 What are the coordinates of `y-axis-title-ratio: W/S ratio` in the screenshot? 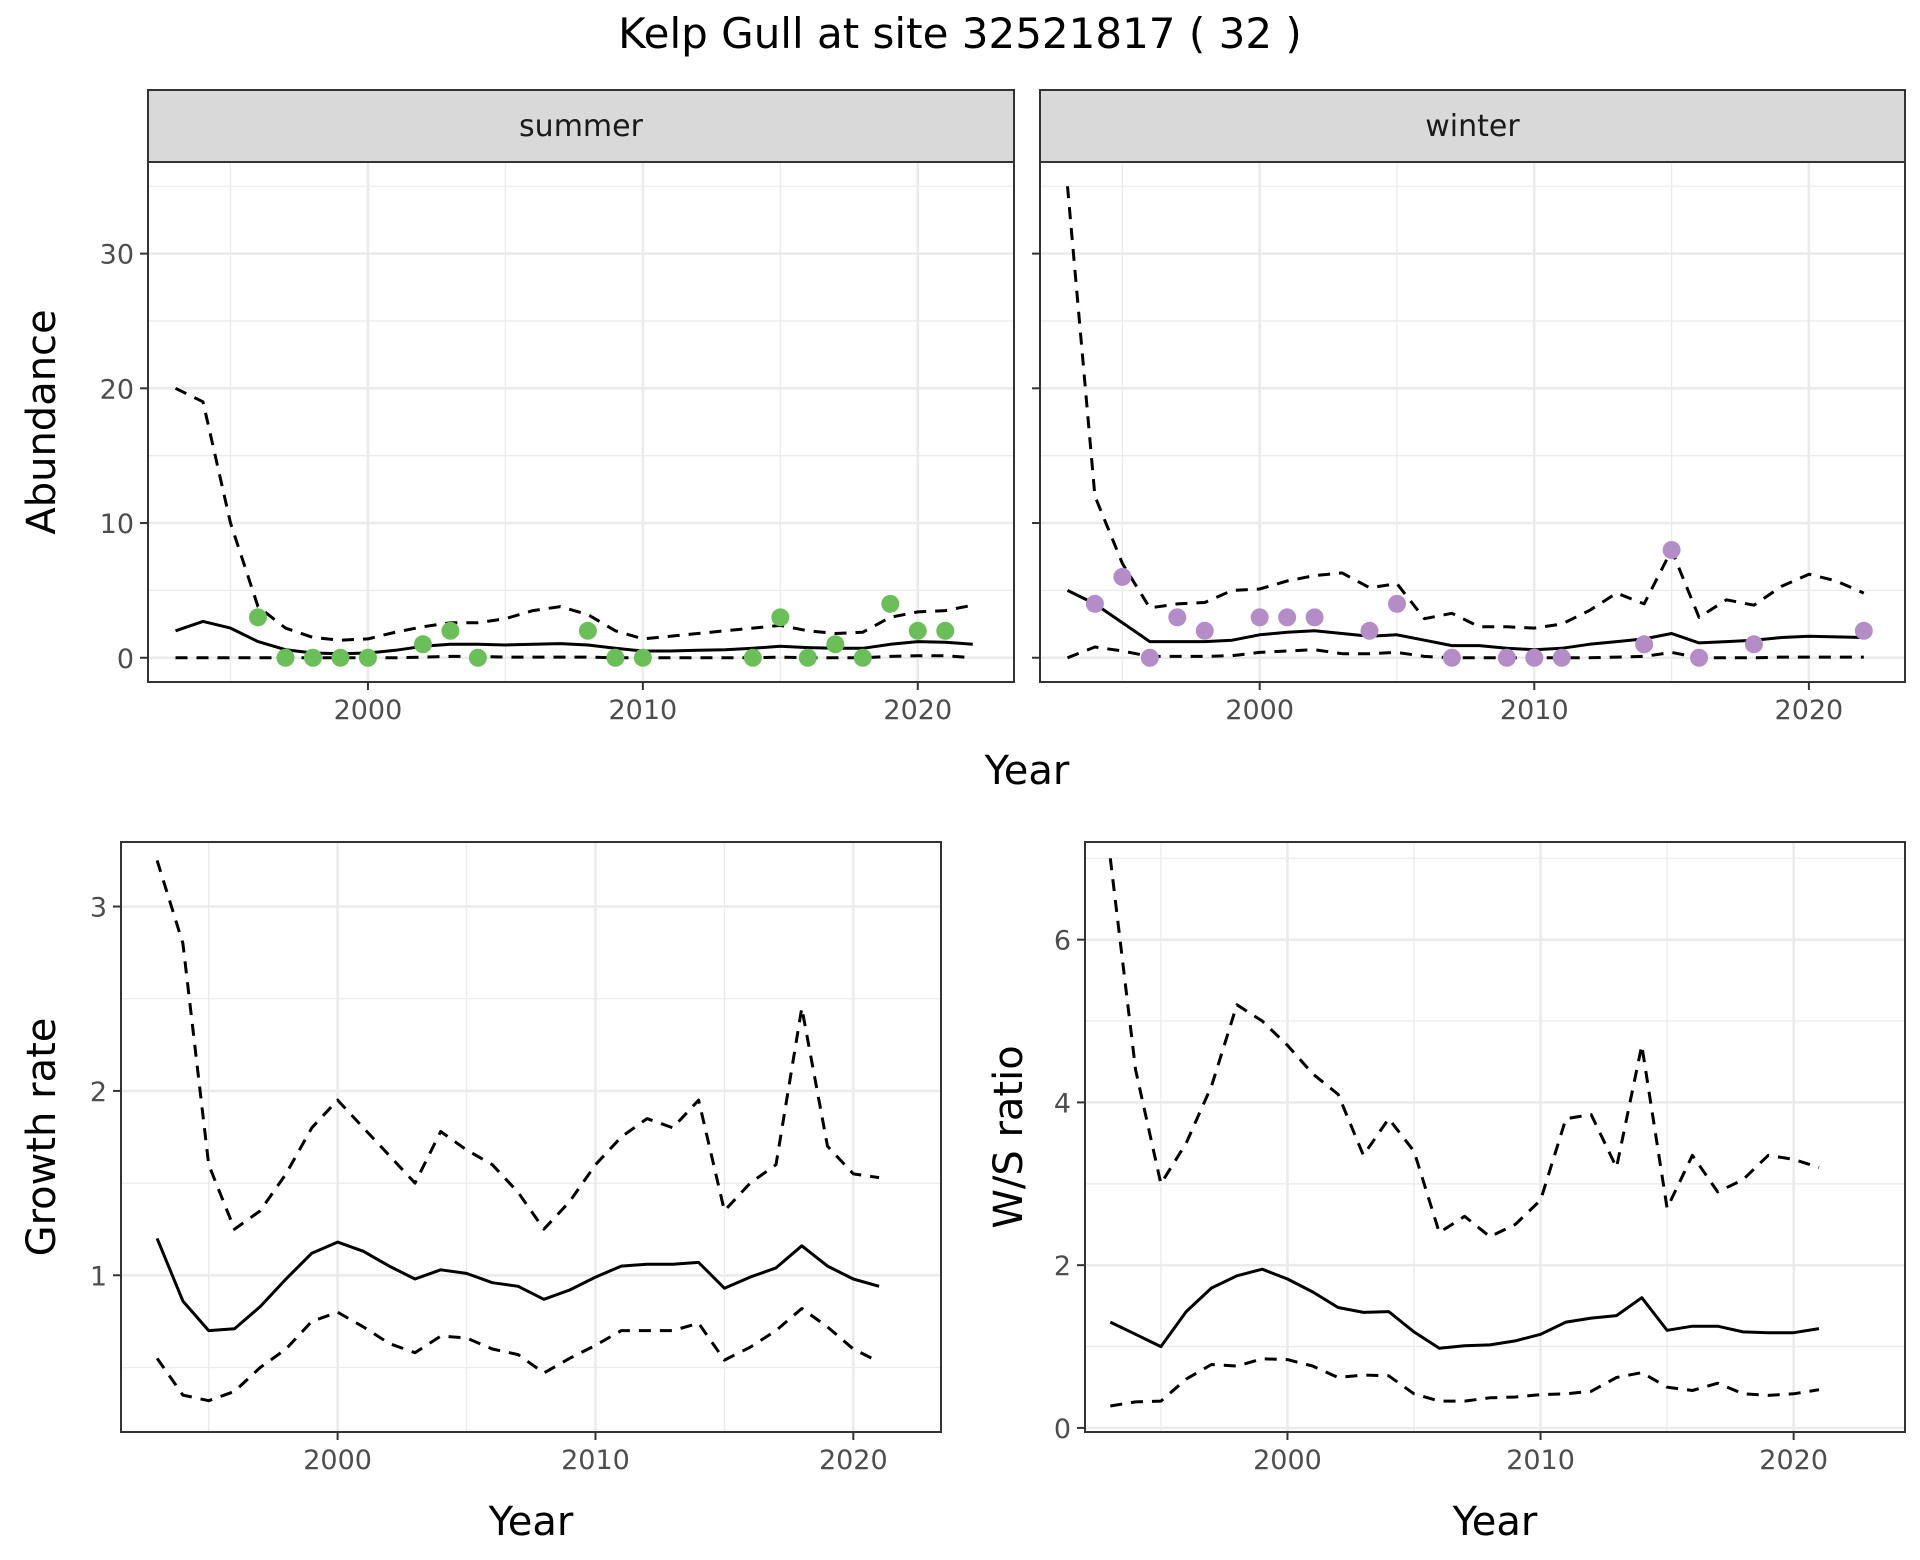 It's located at (1009, 1136).